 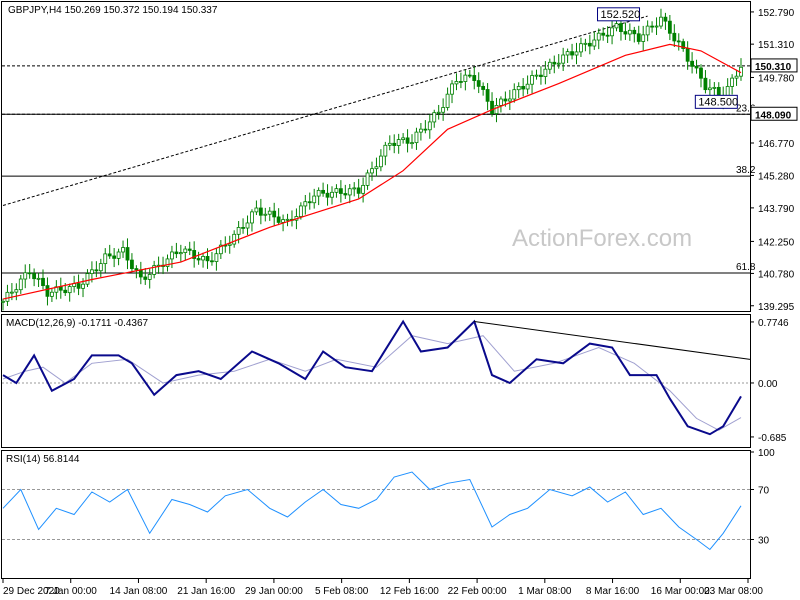 I want to click on time-tick-label: 7 Jan 00:00, so click(x=71, y=591).